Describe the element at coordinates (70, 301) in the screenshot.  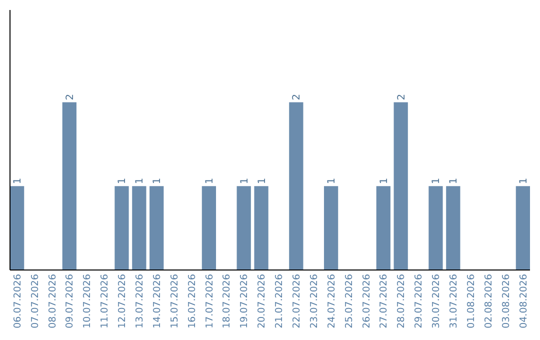
I see `x-tick-label: 09.07.2026` at that location.